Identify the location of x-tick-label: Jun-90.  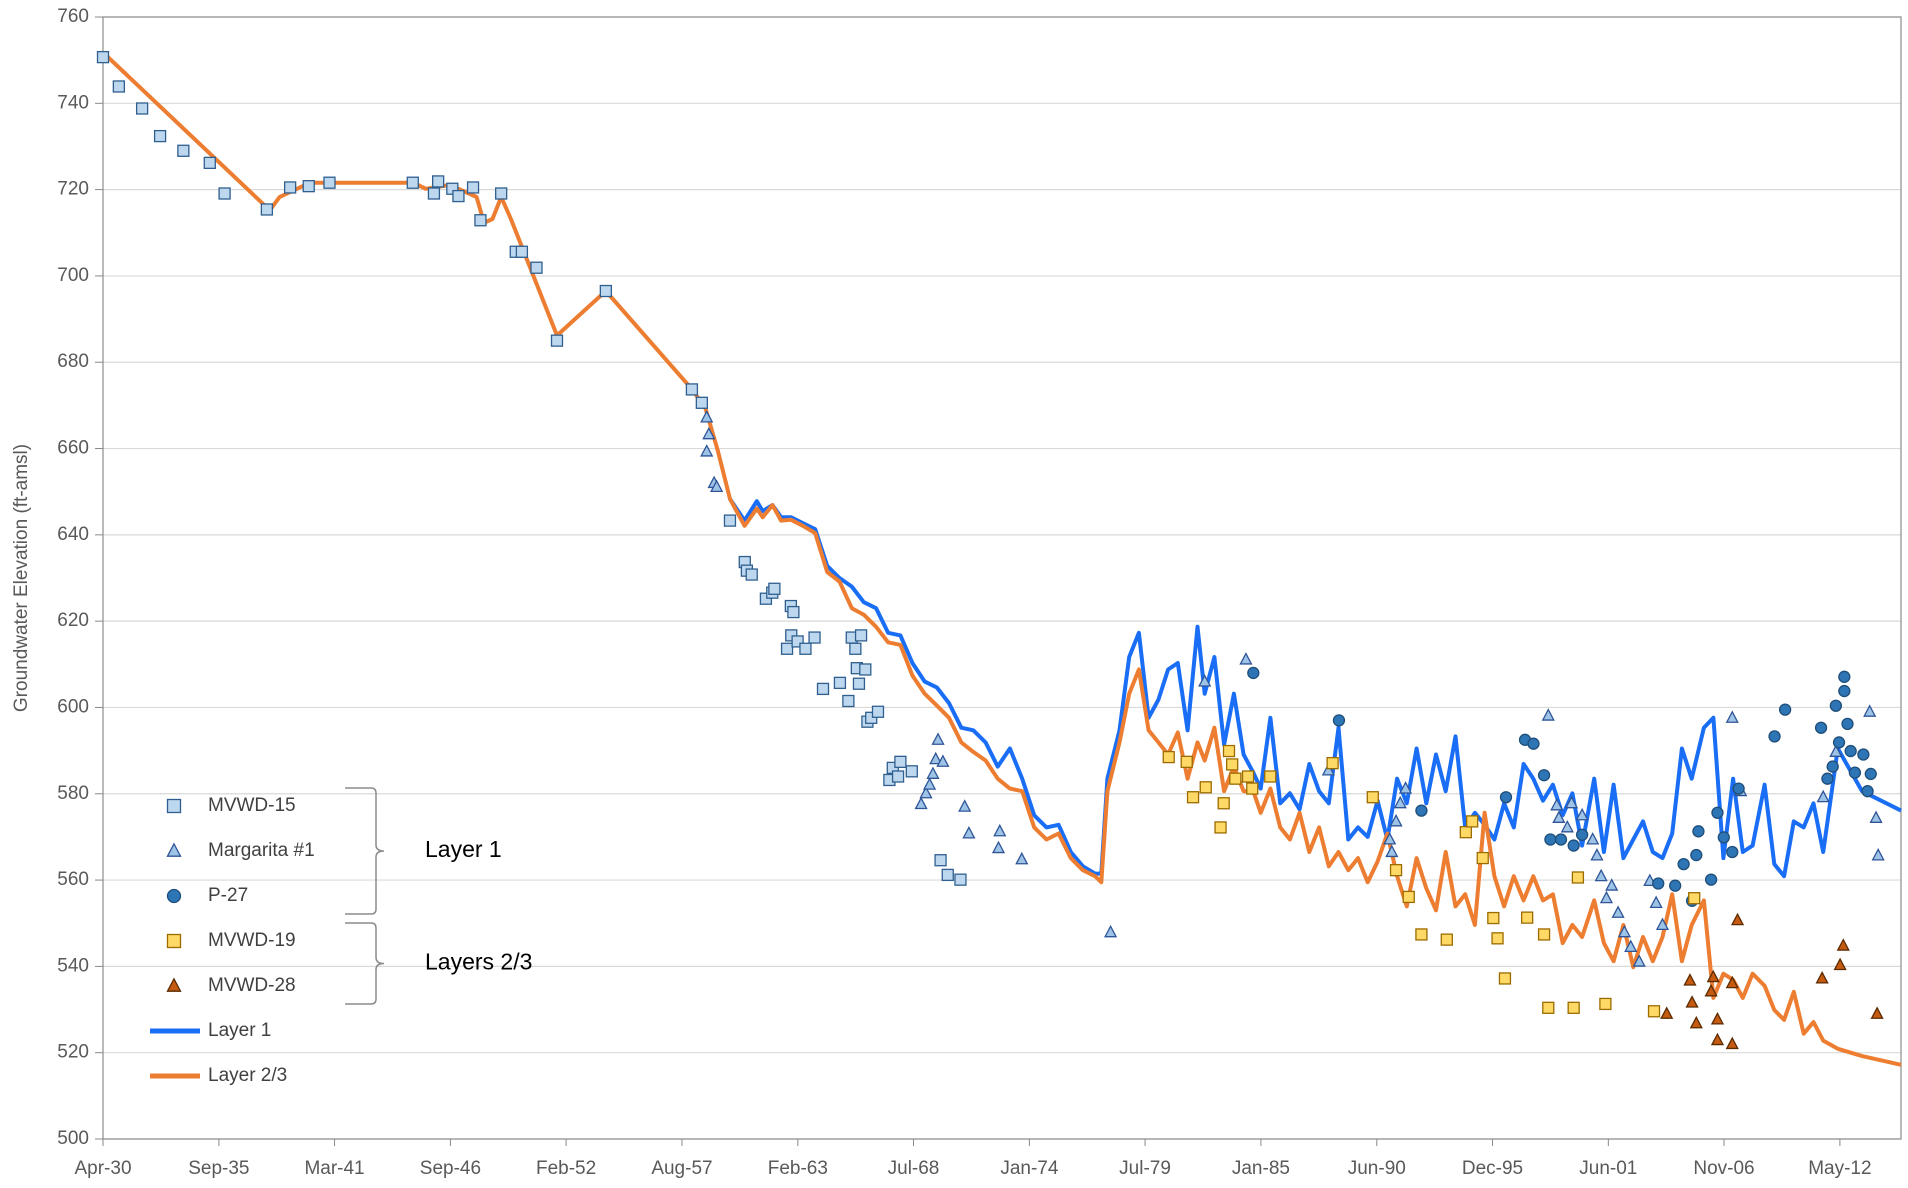
(1377, 1168).